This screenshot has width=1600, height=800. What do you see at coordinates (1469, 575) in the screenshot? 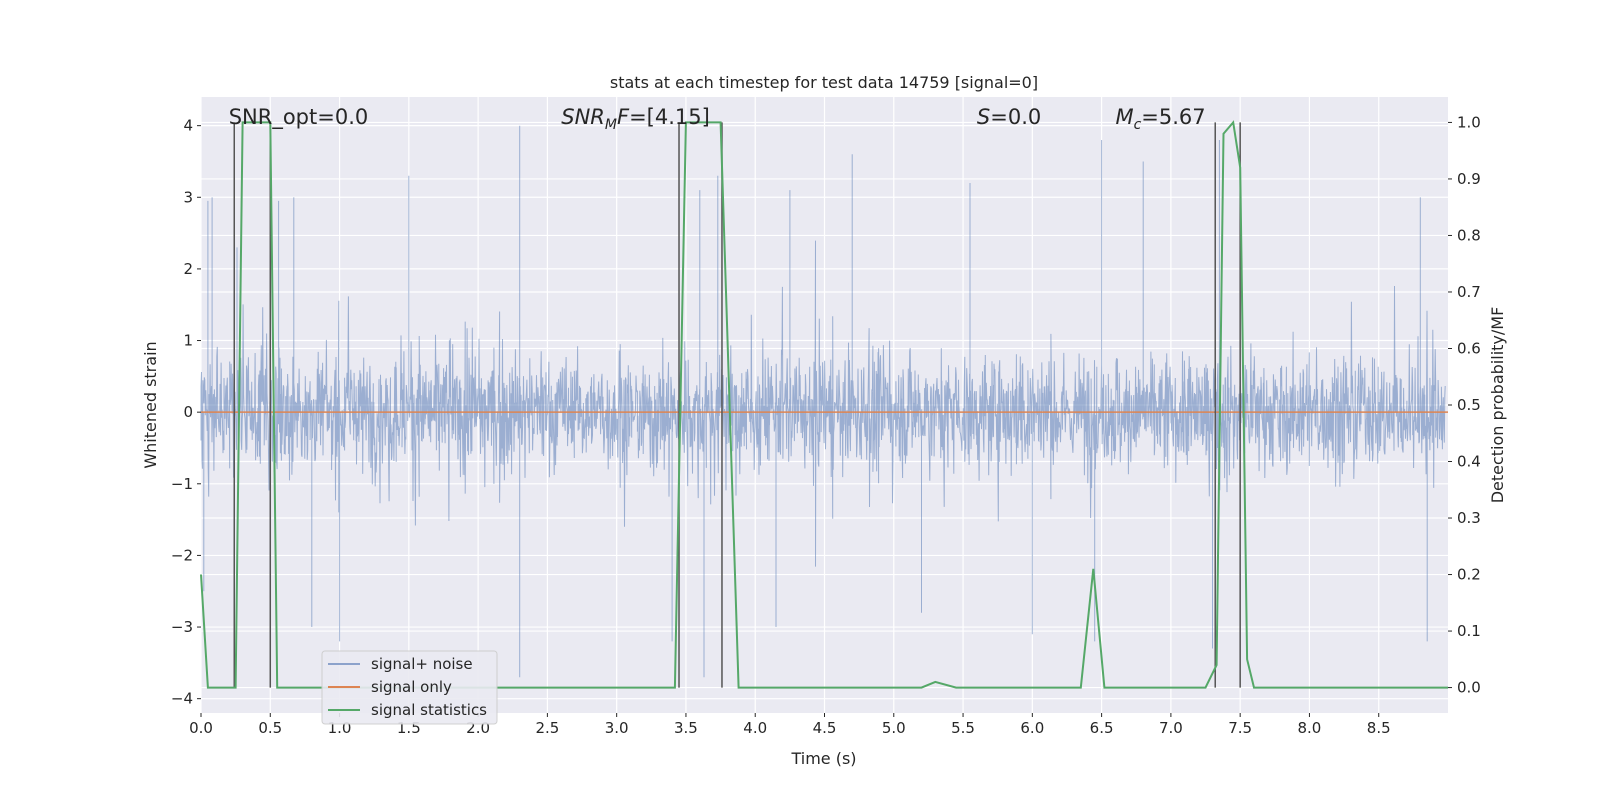
I see `y2-tick-label: 0.2` at bounding box center [1469, 575].